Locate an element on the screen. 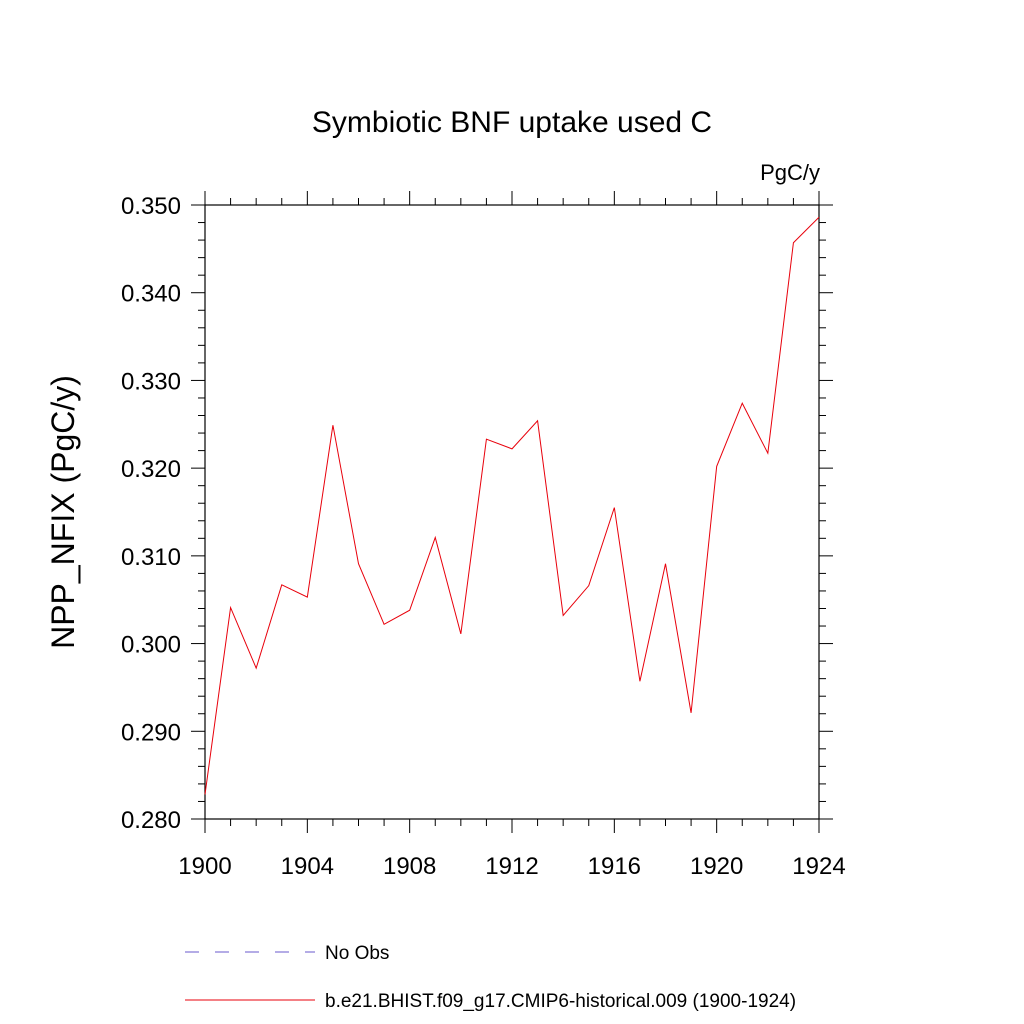 This screenshot has width=1024, height=1024. x-tick-label: 1908 is located at coordinates (409, 866).